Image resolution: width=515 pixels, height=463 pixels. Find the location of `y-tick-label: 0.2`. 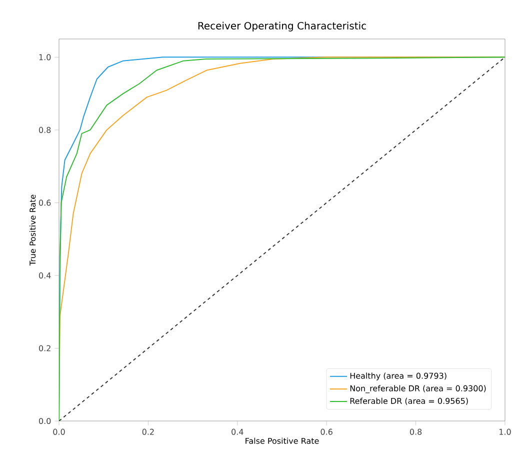

y-tick-label: 0.2 is located at coordinates (44, 348).